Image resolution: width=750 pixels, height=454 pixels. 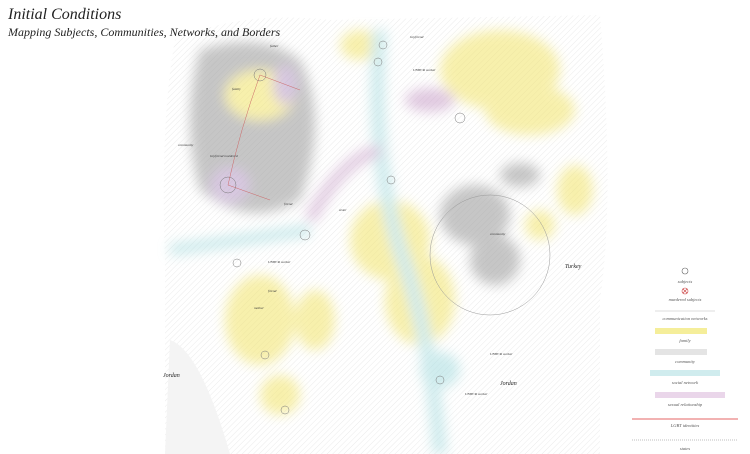 What do you see at coordinates (264, 137) in the screenshot?
I see `network-lines` at bounding box center [264, 137].